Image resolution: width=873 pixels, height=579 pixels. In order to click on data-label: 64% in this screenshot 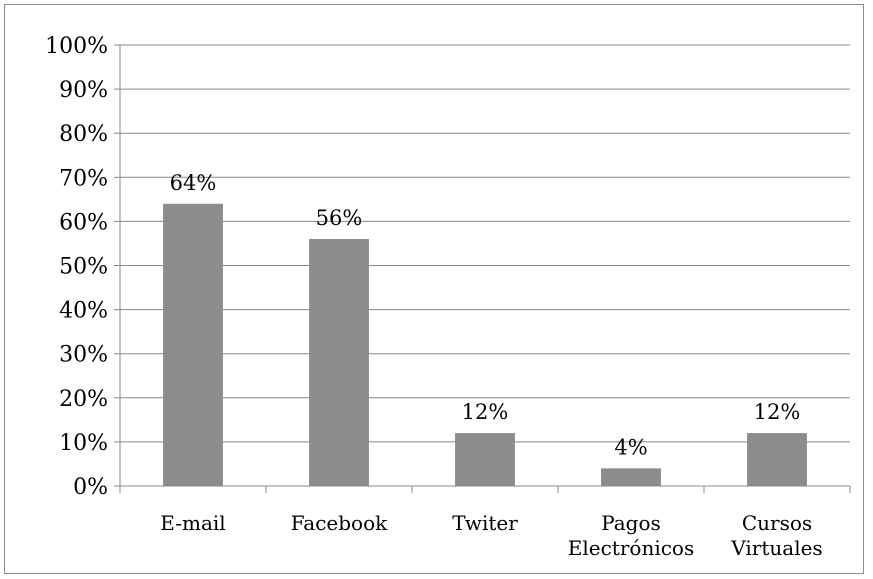, I will do `click(193, 183)`.